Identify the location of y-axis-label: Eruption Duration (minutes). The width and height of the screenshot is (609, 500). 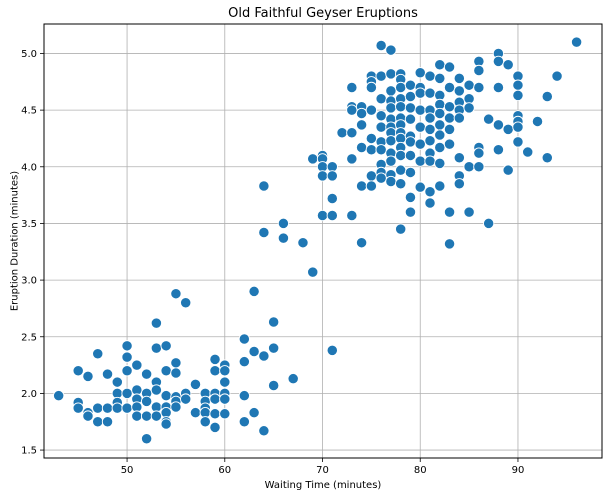
(15, 241).